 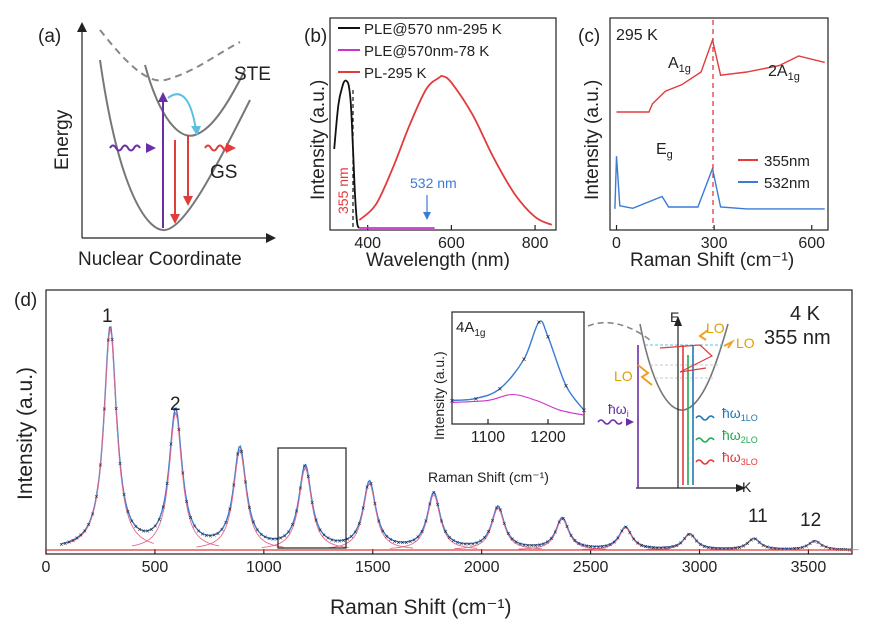 I want to click on inset-y-label: Intensity (a.u.), so click(x=439, y=395).